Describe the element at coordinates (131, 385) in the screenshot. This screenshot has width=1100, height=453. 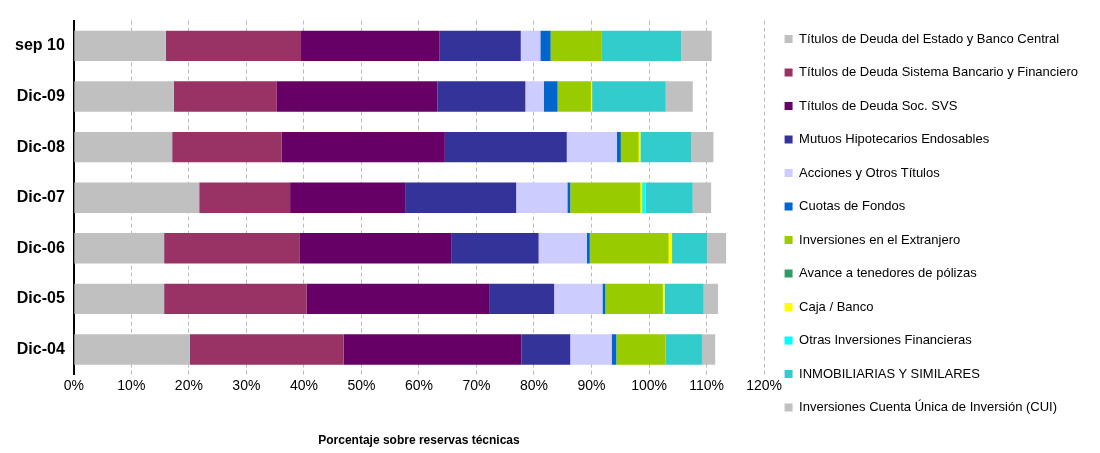
I see `x-tick-label: 10%` at that location.